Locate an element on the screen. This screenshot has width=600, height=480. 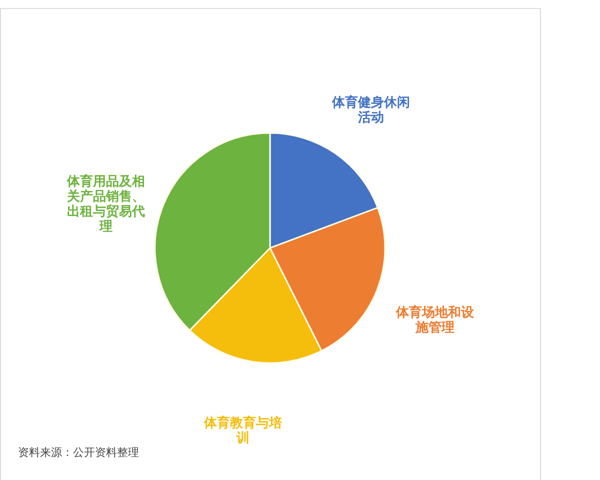
text: 资料来源：公开资料整理 is located at coordinates (78, 452).